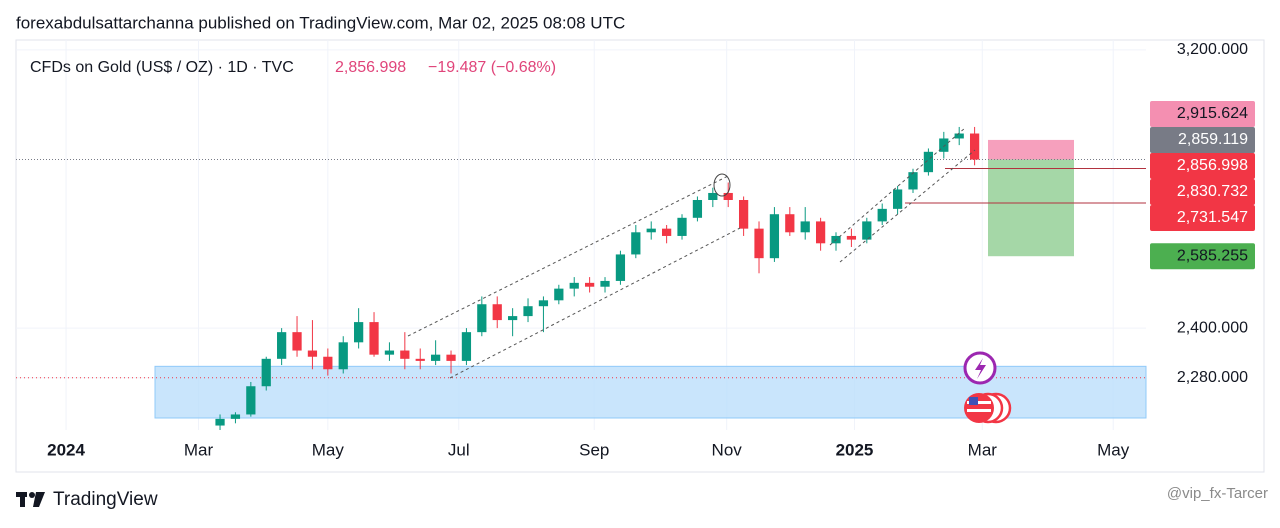  What do you see at coordinates (722, 185) in the screenshot?
I see `circle-annotation` at bounding box center [722, 185].